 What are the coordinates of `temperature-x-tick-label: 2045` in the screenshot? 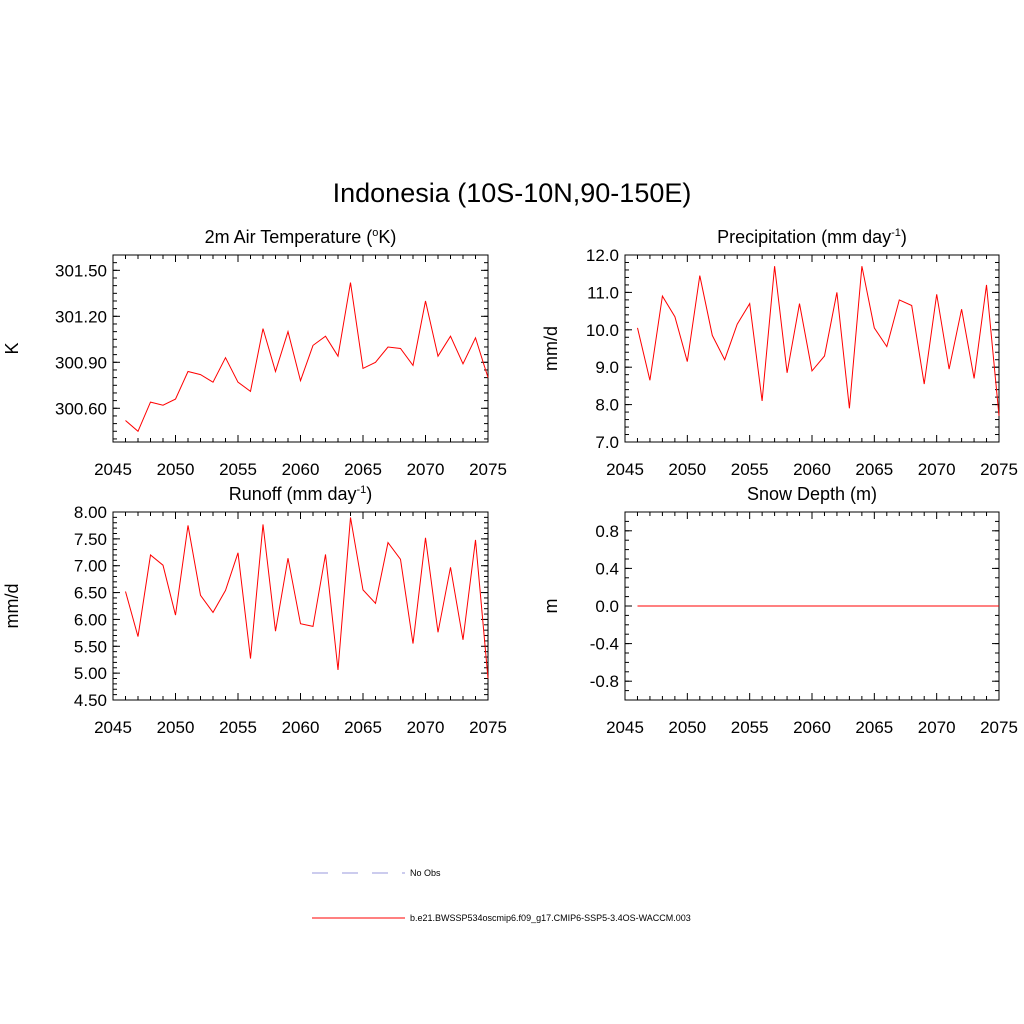 It's located at (113, 469).